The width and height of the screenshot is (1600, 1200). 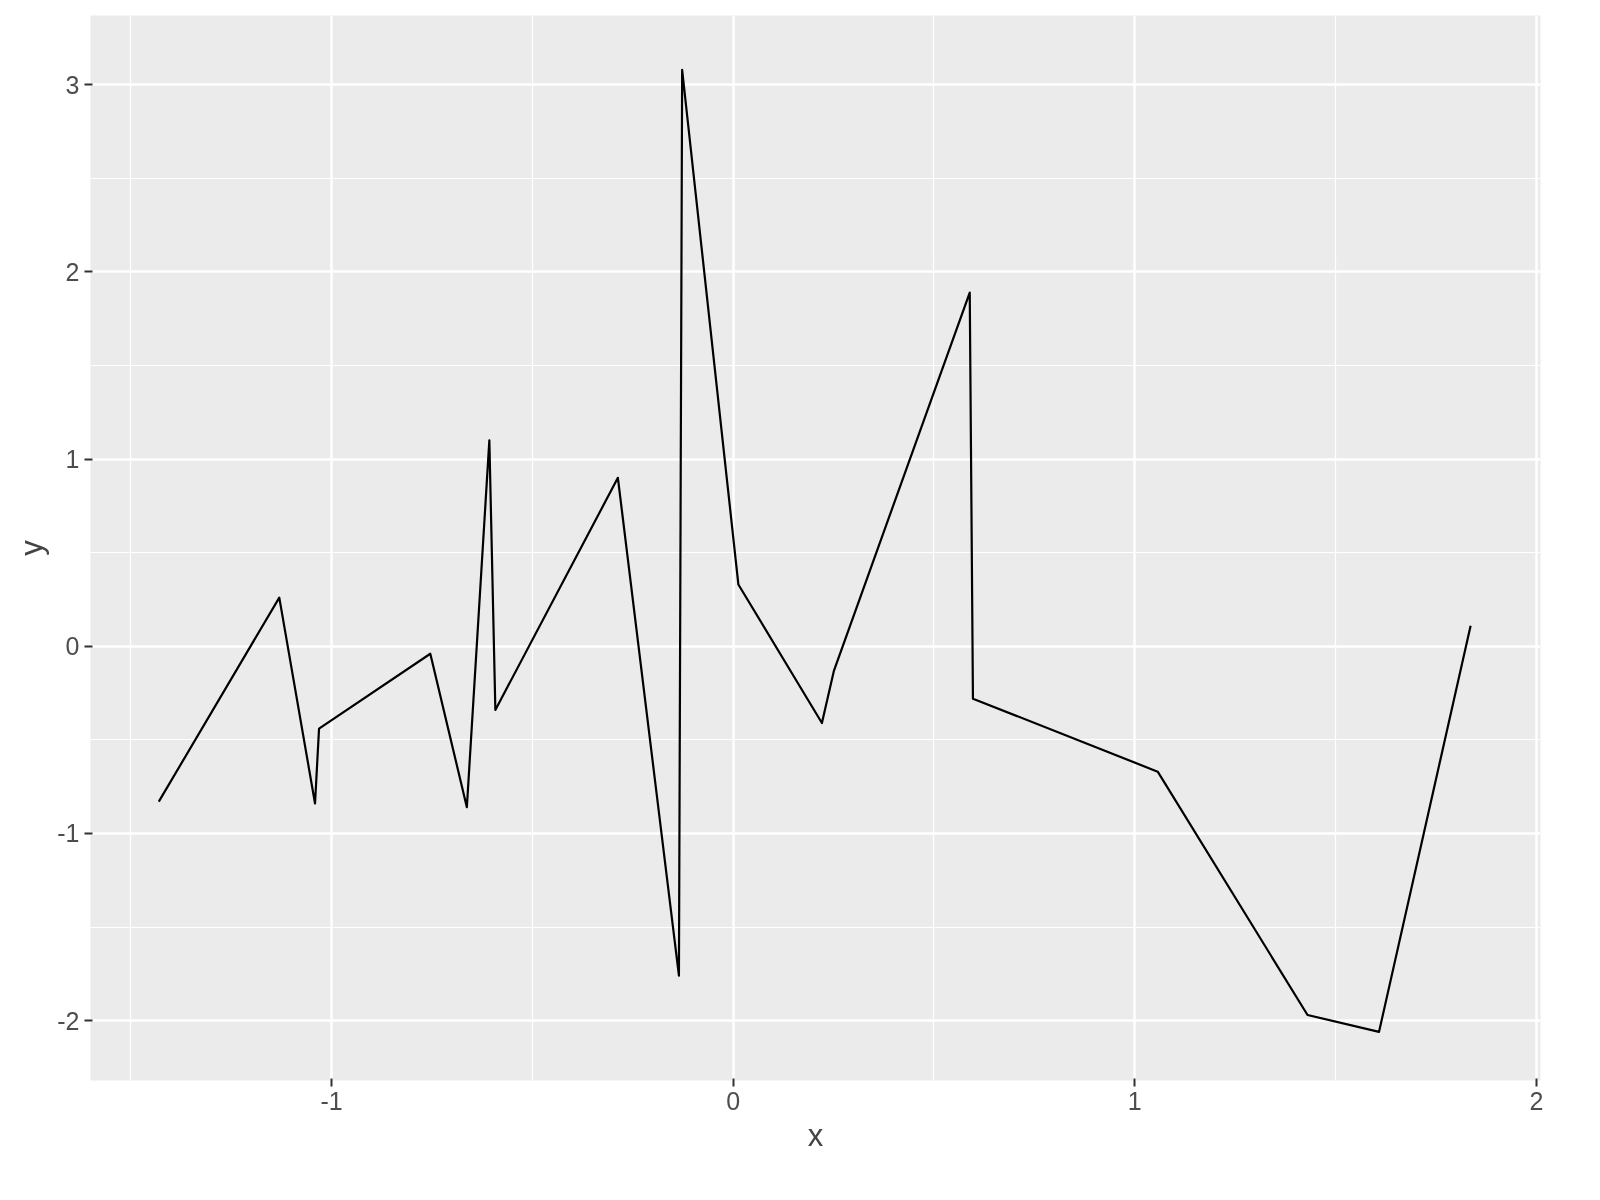 I want to click on y-tick-label: 1, so click(x=72, y=459).